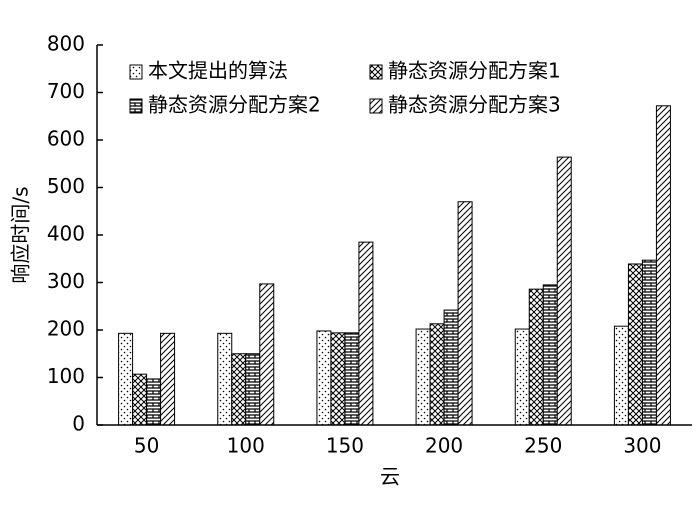 This screenshot has width=700, height=525. Describe the element at coordinates (66, 376) in the screenshot. I see `y-tick-label: 100` at that location.